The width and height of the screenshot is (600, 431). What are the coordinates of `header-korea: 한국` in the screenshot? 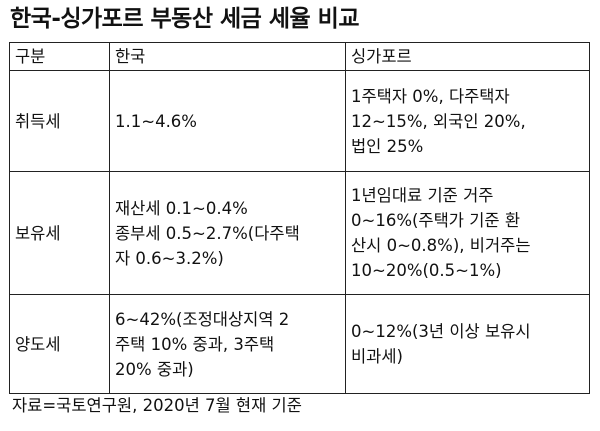 It's located at (227, 56).